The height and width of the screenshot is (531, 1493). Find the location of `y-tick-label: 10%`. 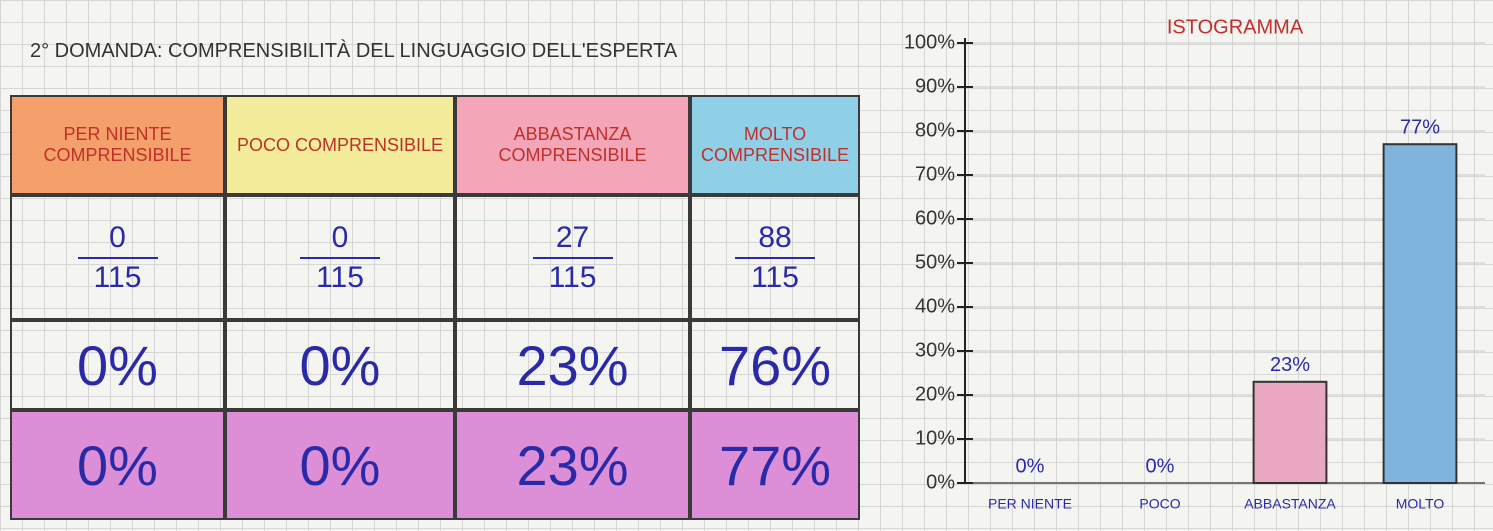

y-tick-label: 10% is located at coordinates (935, 438).